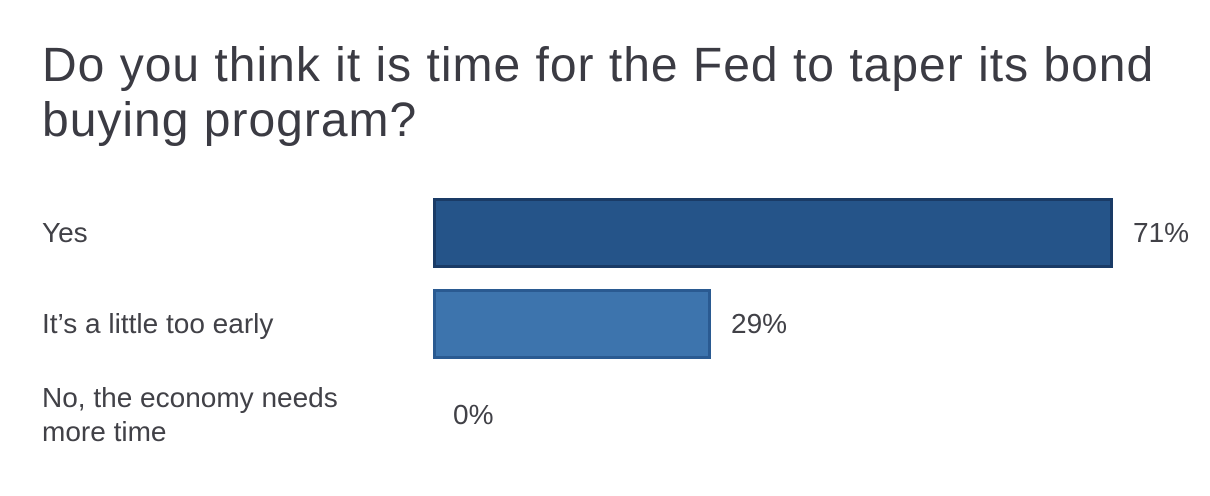  I want to click on value-label: 71%, so click(1161, 232).